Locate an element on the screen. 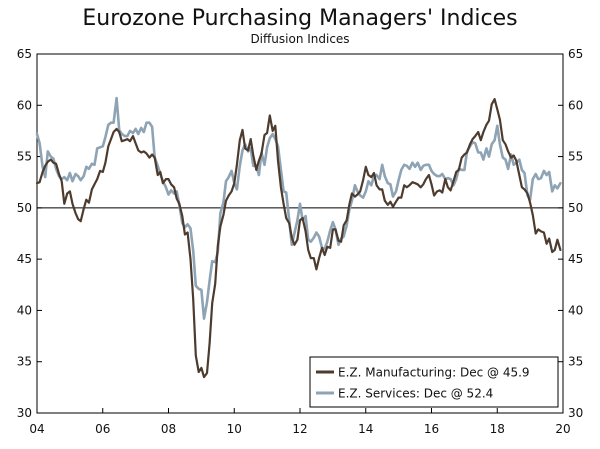 Image resolution: width=600 pixels, height=449 pixels. x-tick-label: 12 is located at coordinates (299, 429).